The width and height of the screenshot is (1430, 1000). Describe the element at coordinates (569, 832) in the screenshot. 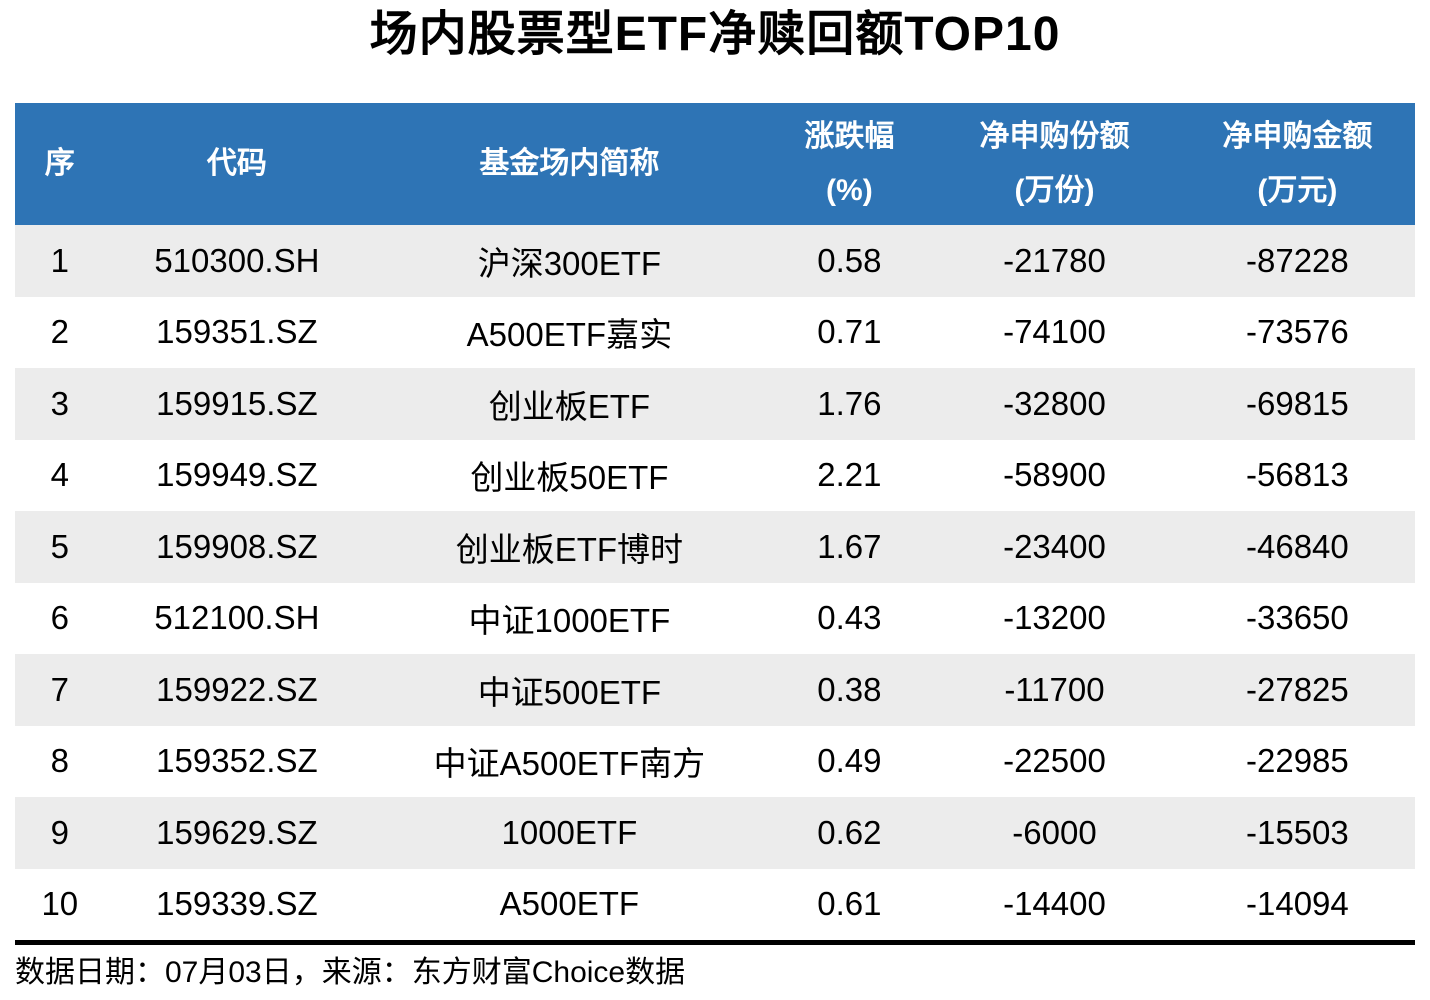

I see `cell-name: 1000ETF` at that location.